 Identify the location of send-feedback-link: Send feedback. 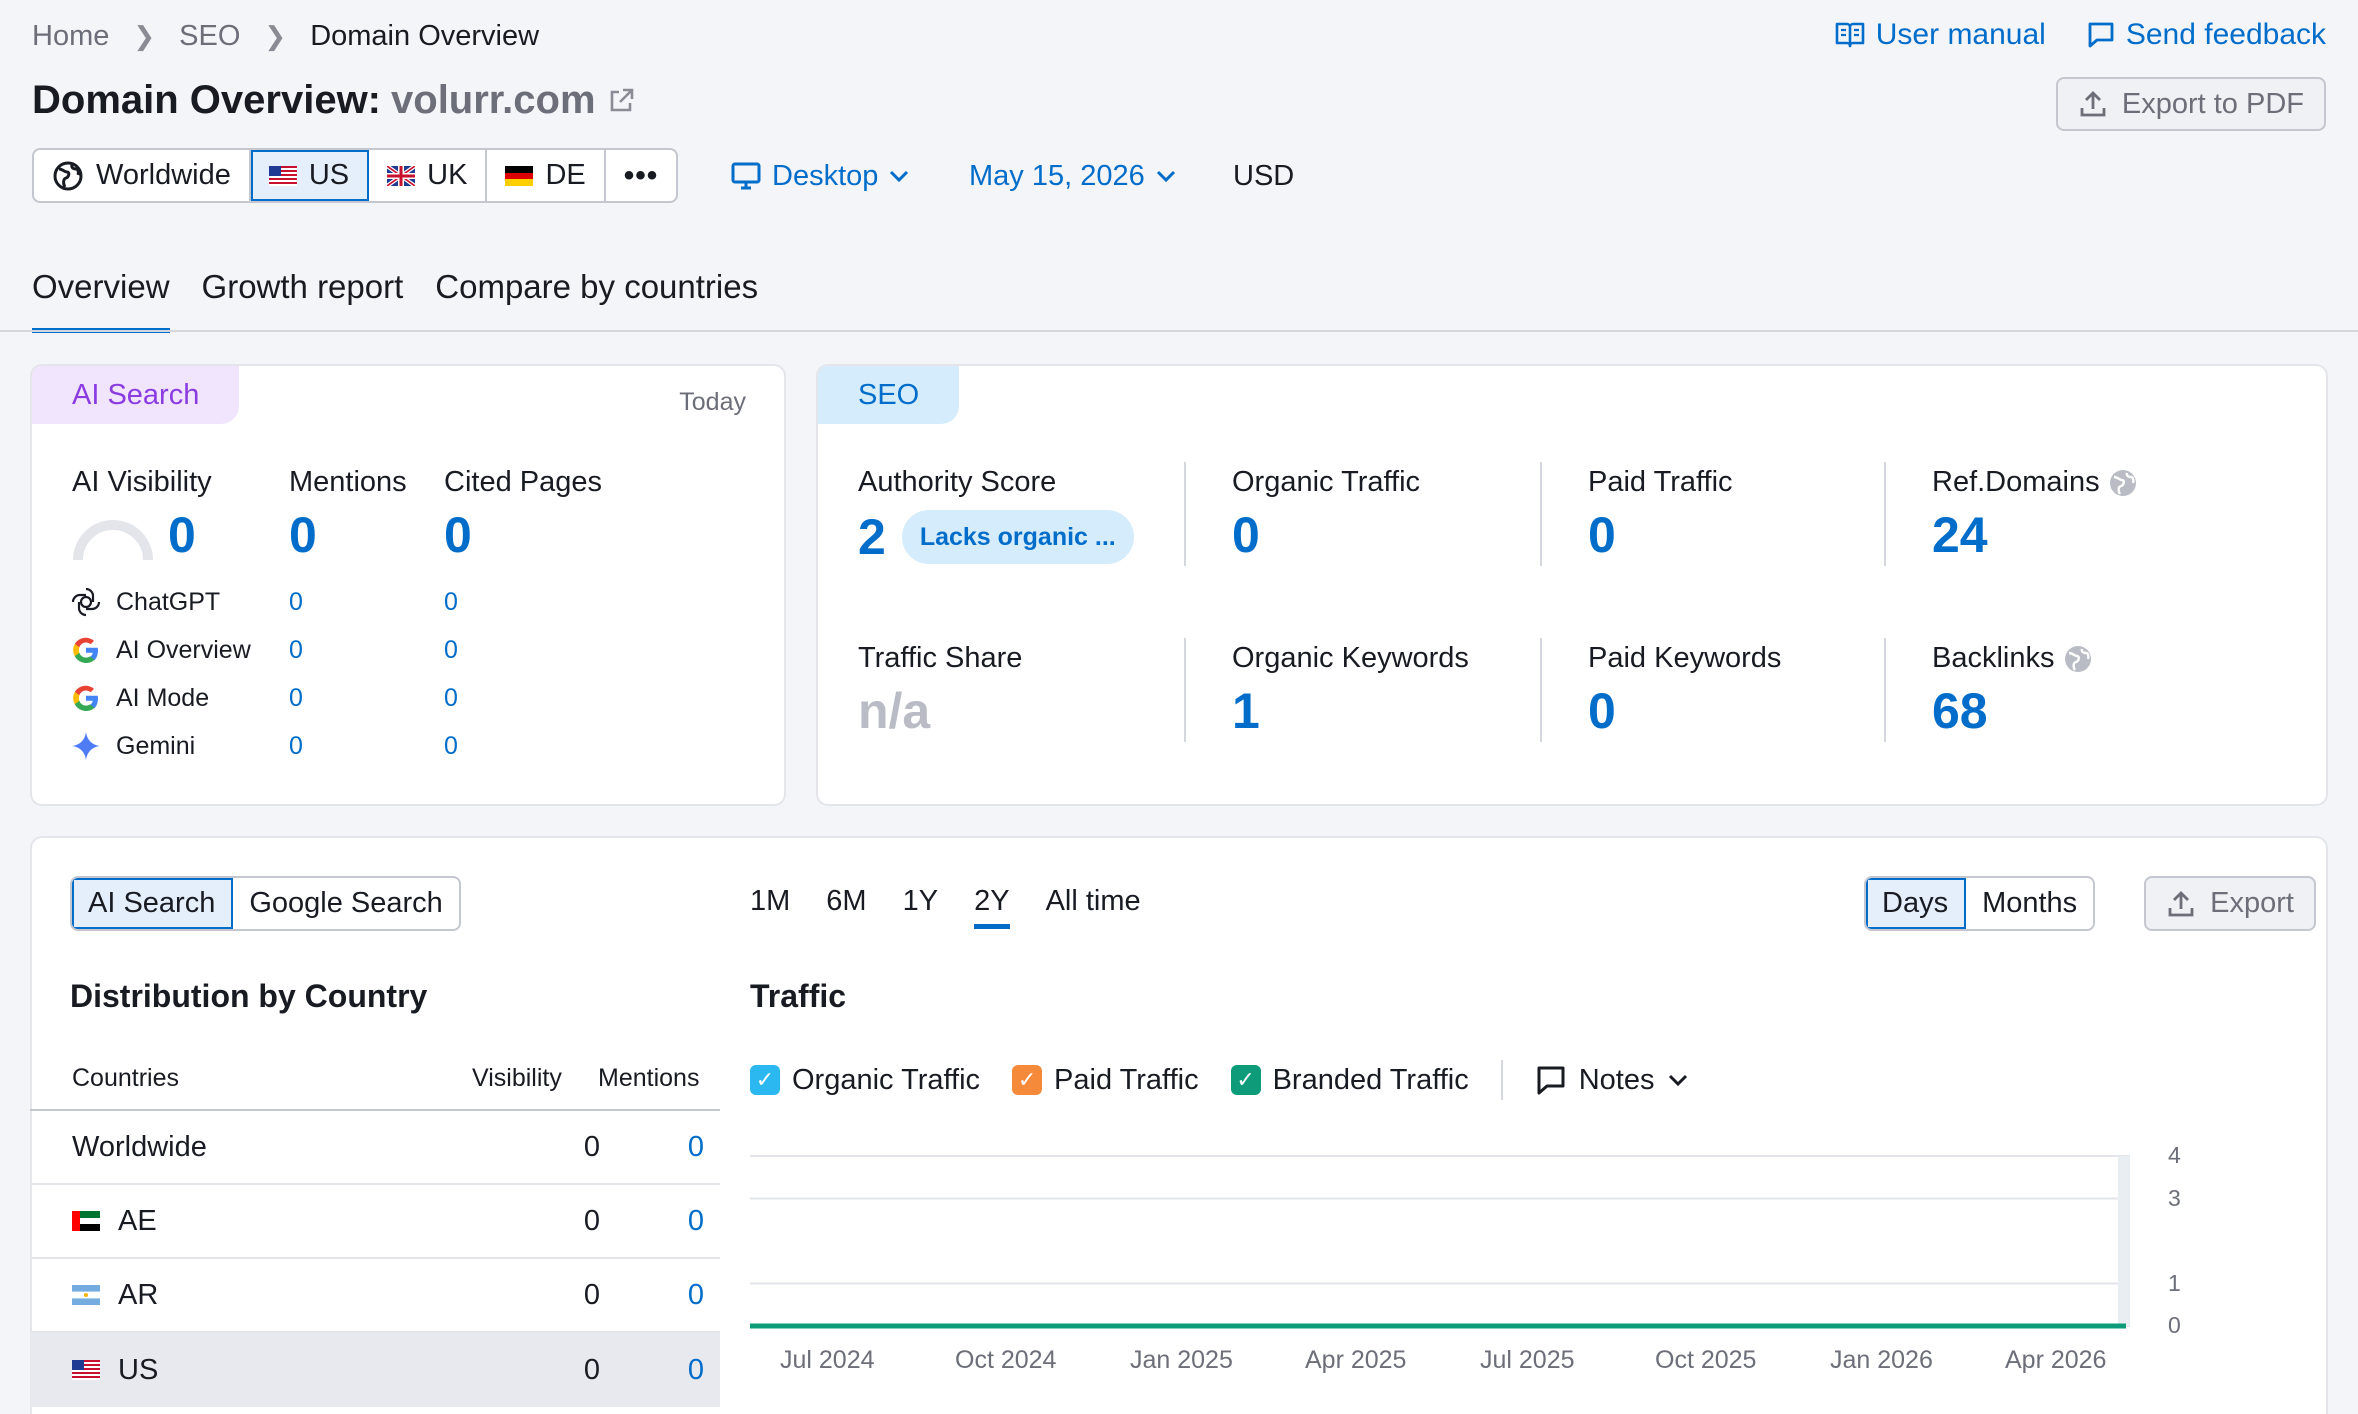
(2206, 35).